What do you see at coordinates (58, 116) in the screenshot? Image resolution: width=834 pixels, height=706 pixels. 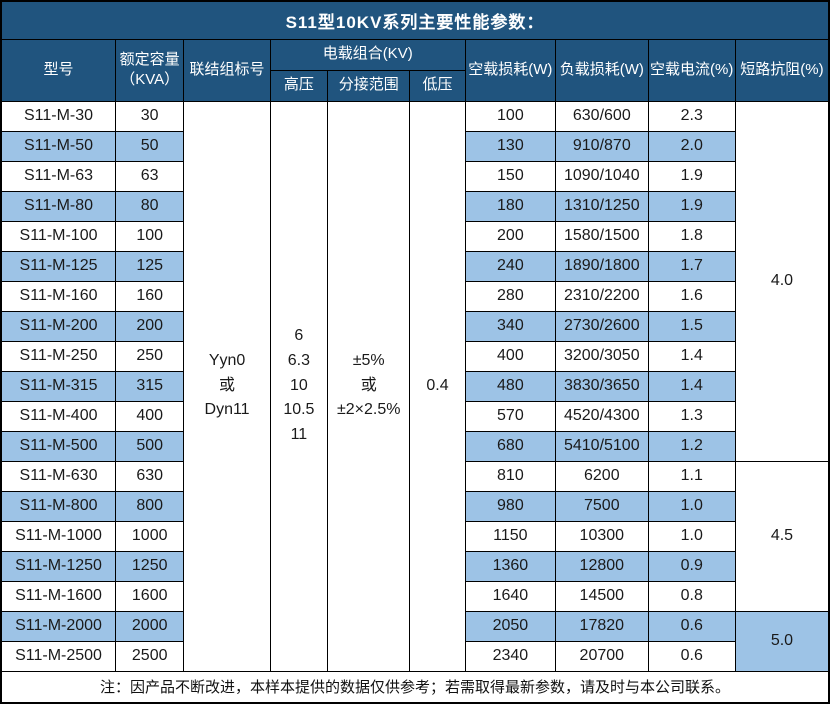 I see `model-cell: S11-M-30` at bounding box center [58, 116].